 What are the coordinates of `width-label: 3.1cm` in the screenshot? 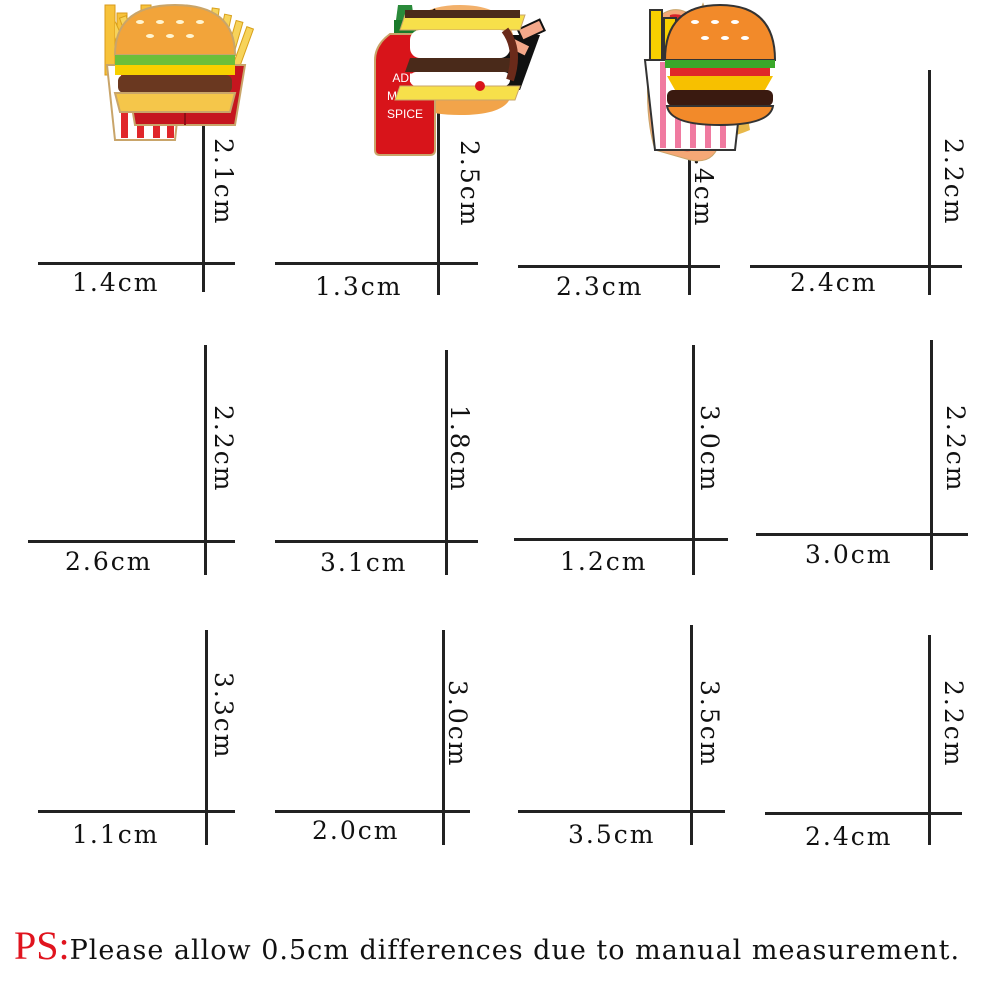 It's located at (364, 562).